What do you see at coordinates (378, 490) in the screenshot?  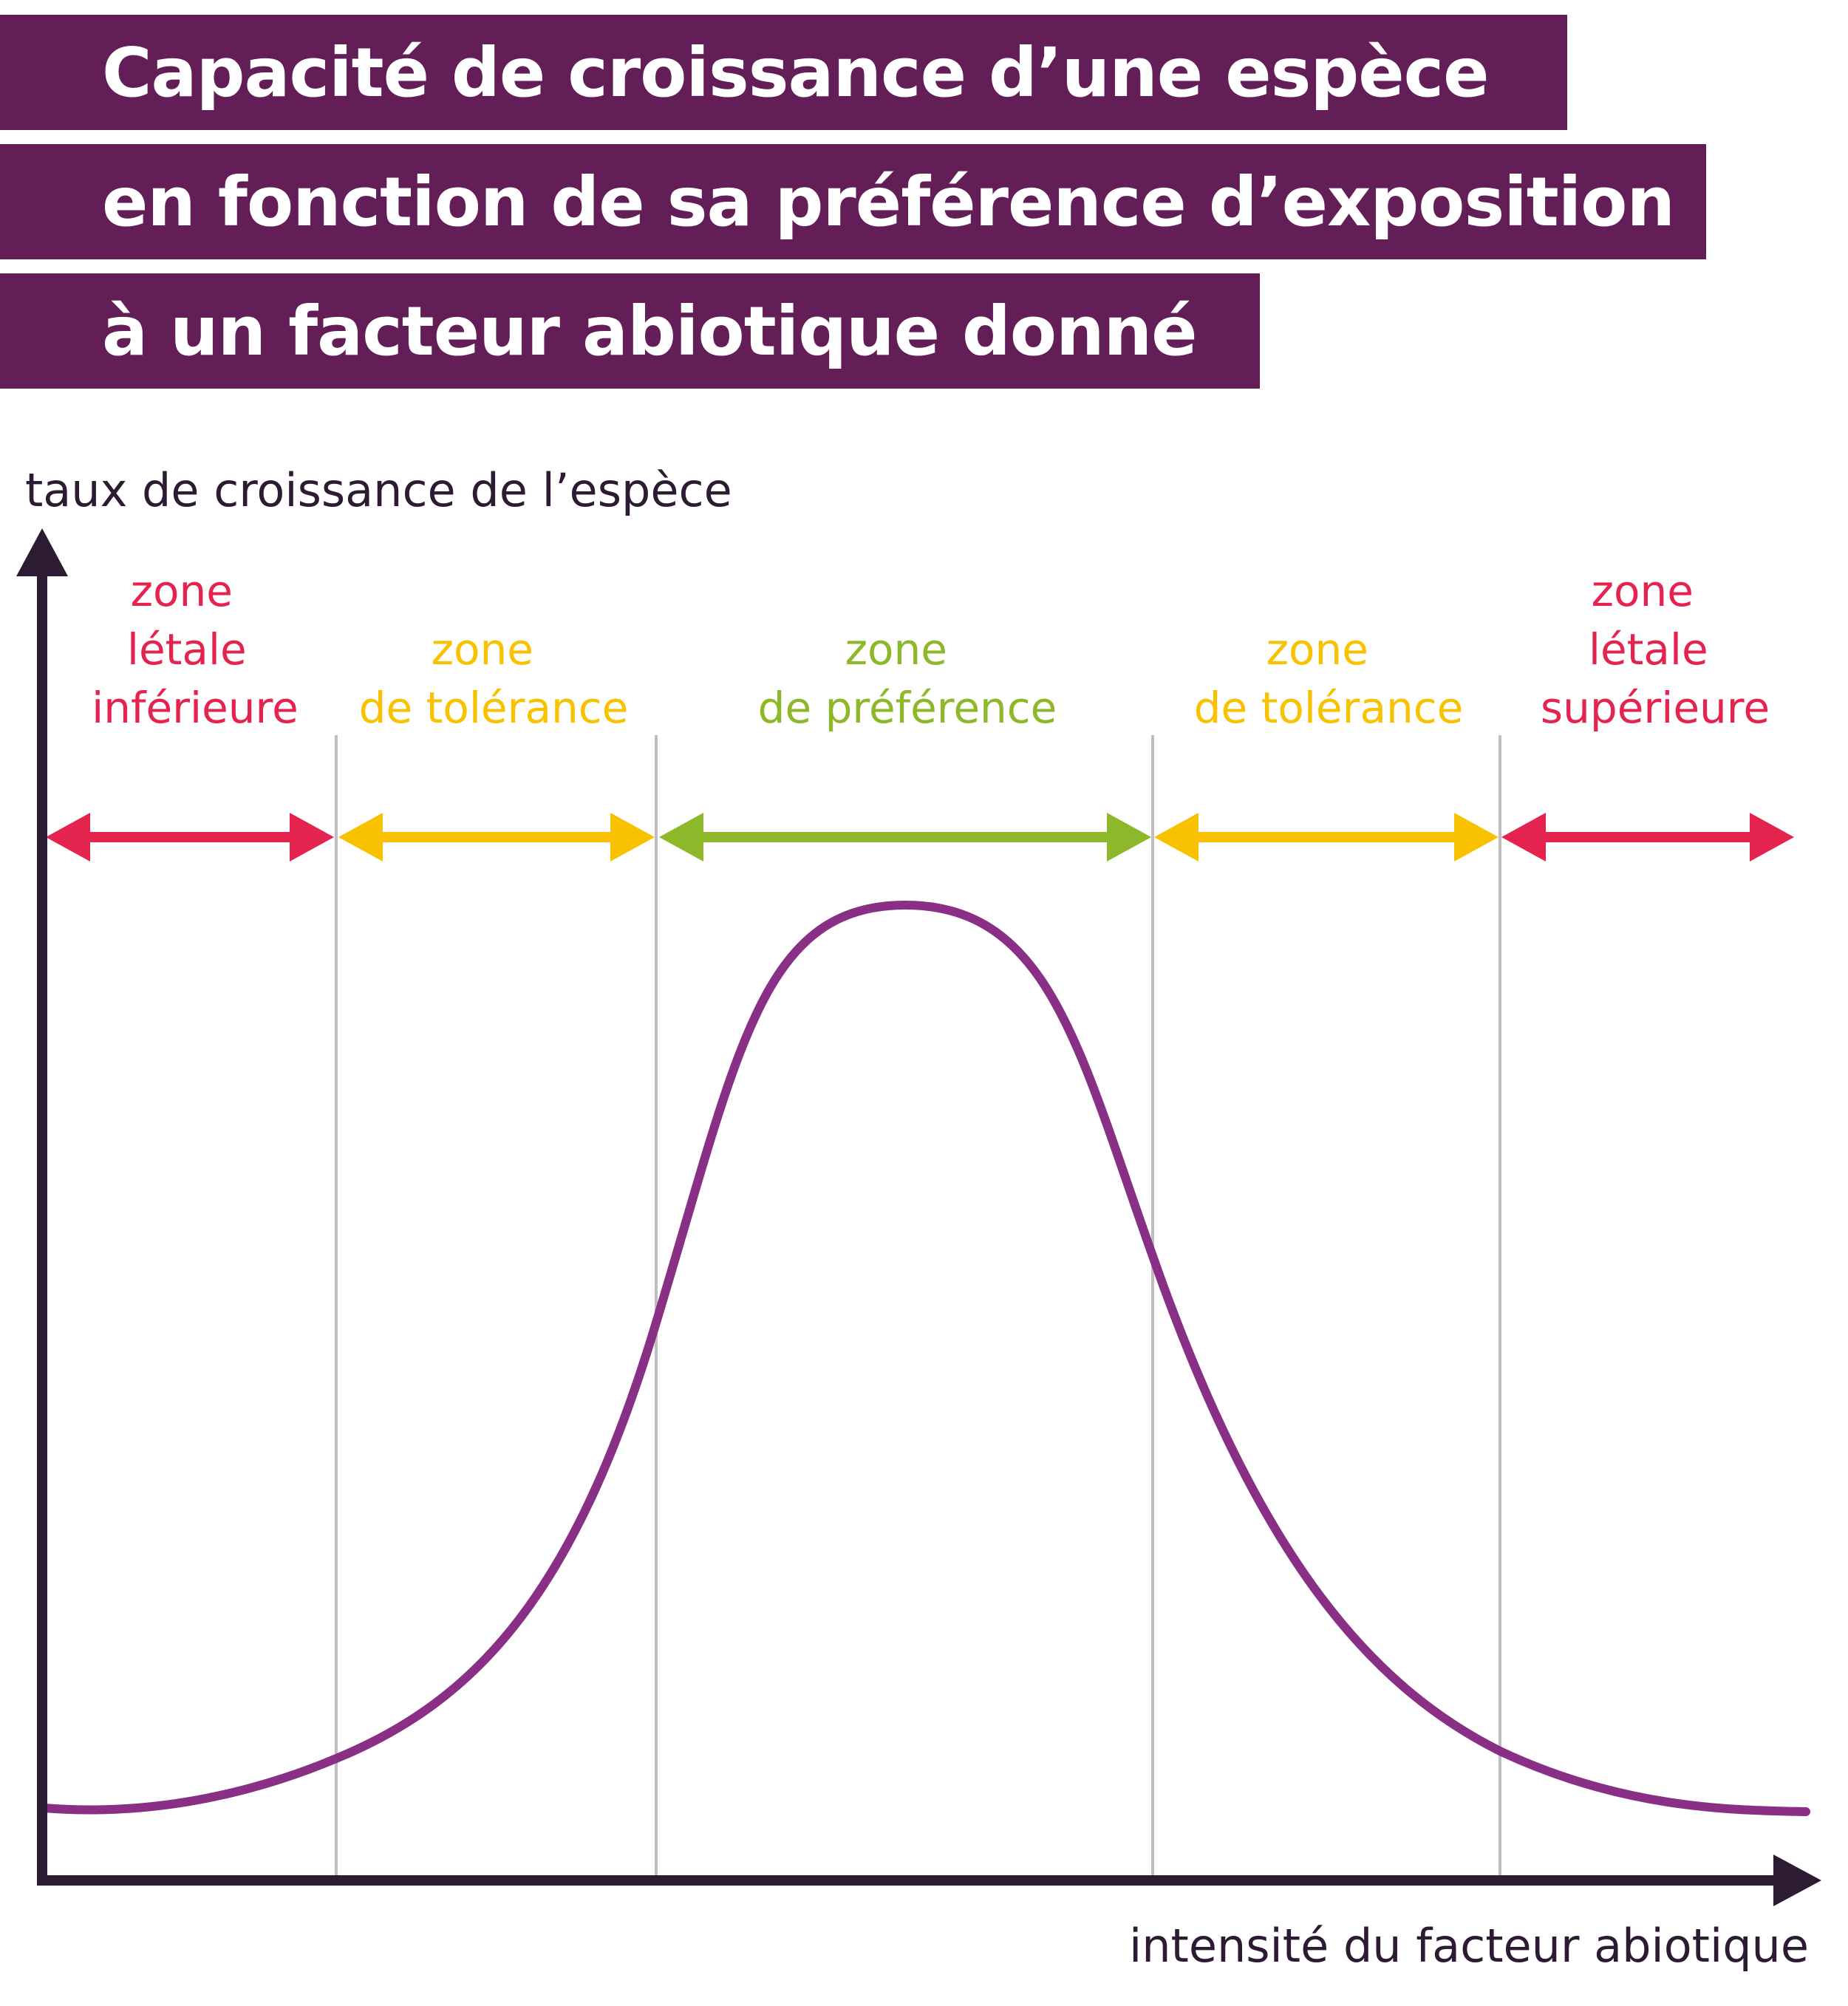 I see `y-axis-label: taux de croissance de l’espèce` at bounding box center [378, 490].